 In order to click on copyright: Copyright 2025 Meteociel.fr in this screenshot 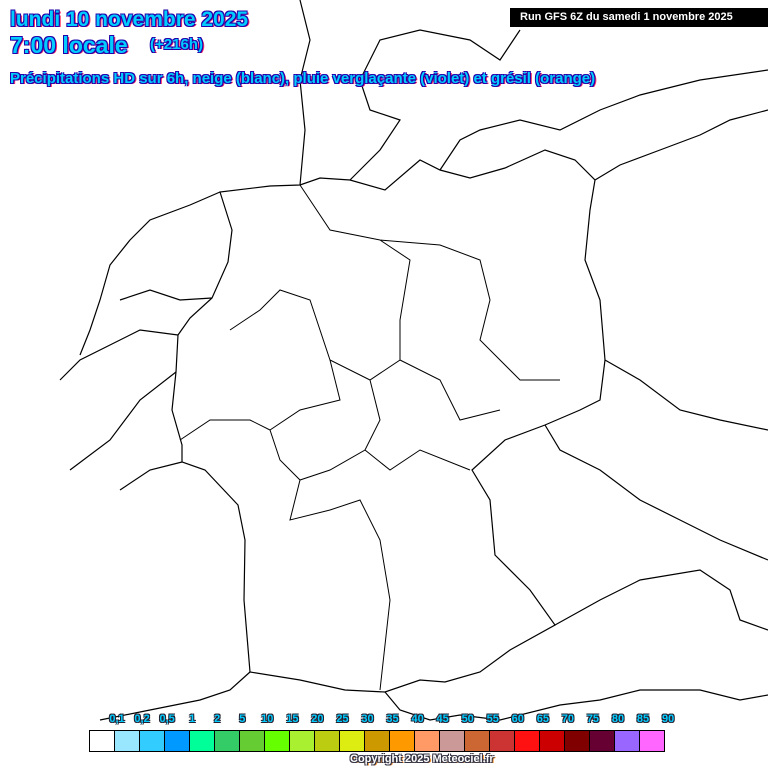, I will do `click(422, 759)`.